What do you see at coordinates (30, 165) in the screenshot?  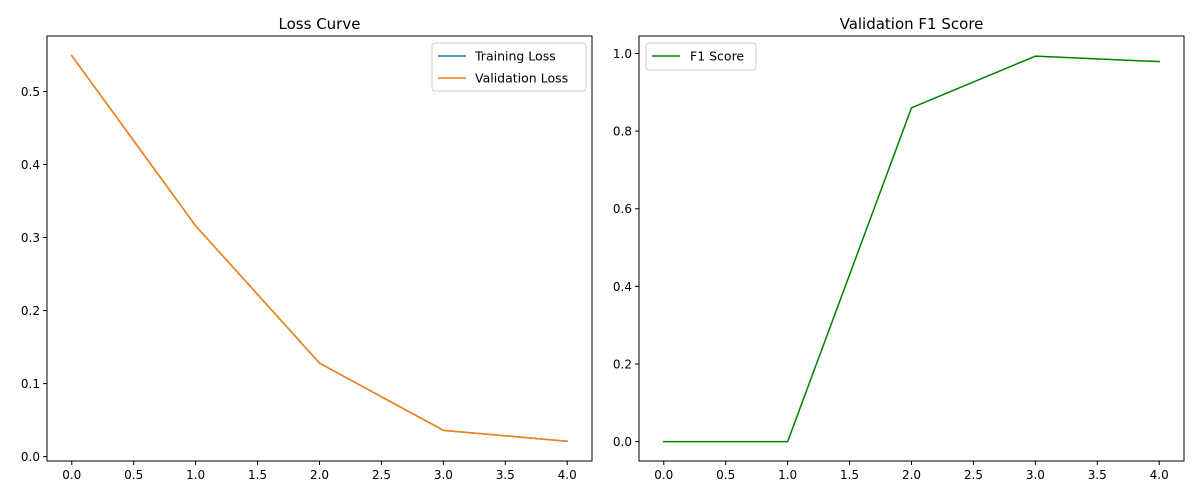 I see `loss-y-tick-label: 0.4` at bounding box center [30, 165].